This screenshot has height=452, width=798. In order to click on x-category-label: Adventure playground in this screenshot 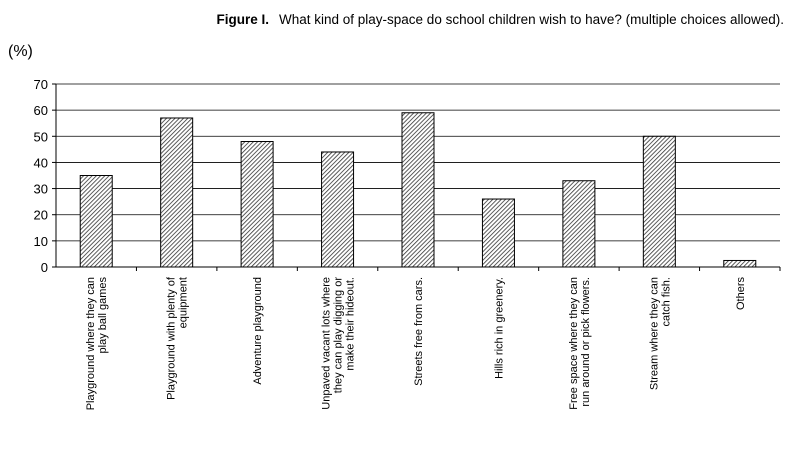, I will do `click(258, 331)`.